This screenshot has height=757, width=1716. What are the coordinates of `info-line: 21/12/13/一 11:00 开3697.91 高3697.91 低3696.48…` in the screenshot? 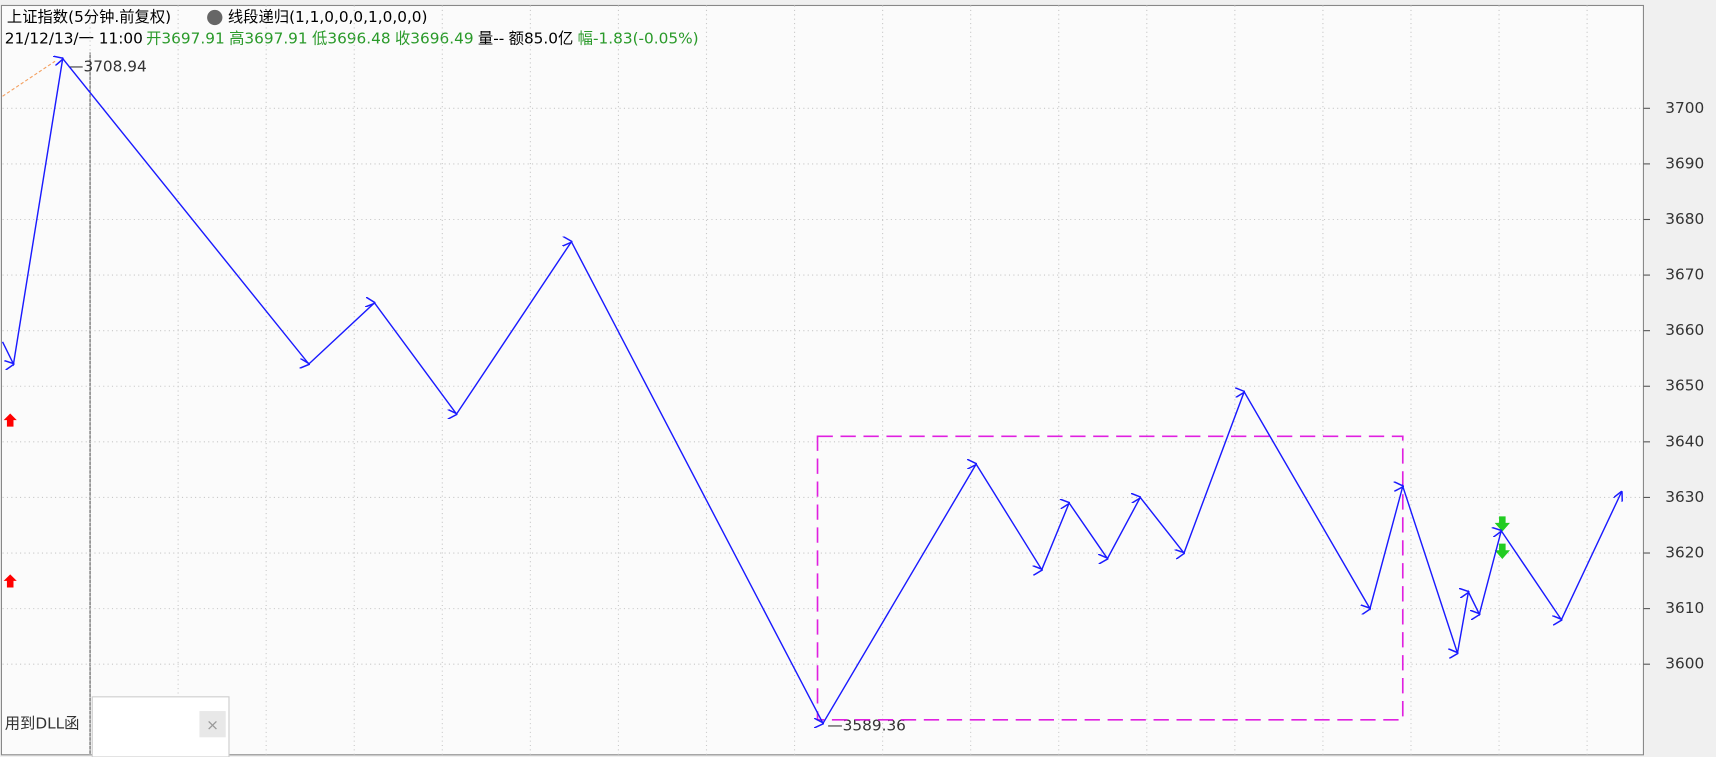 It's located at (352, 38).